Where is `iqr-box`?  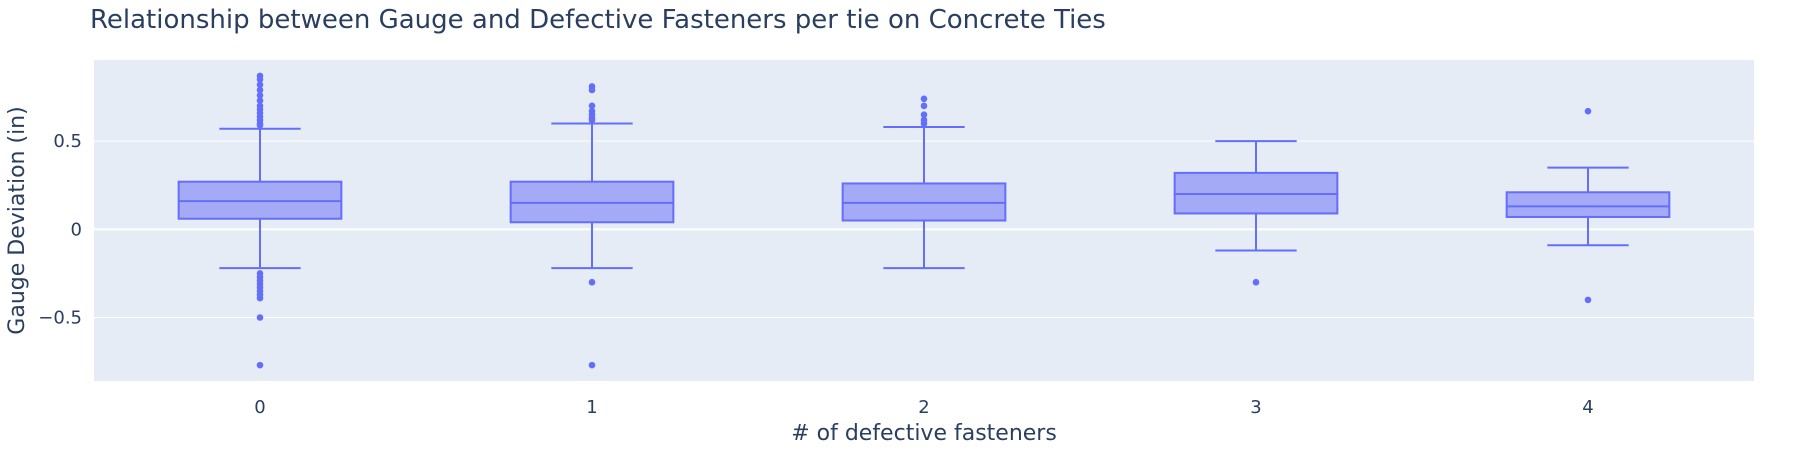
iqr-box is located at coordinates (1588, 204).